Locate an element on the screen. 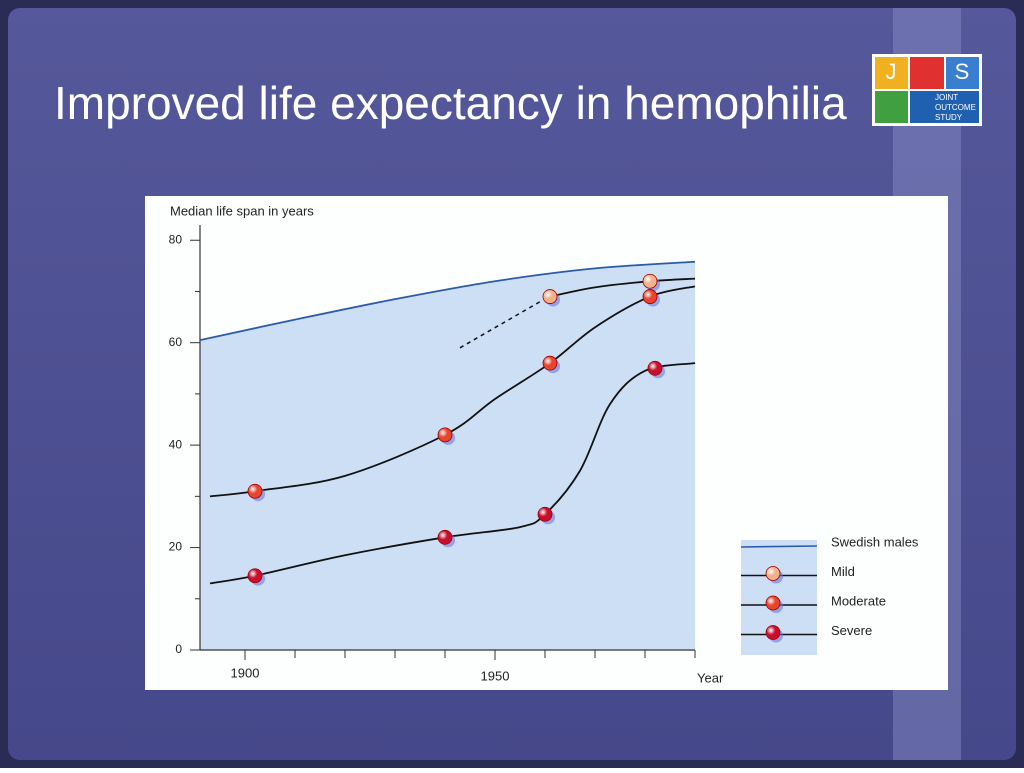 Image resolution: width=1024 pixels, height=773 pixels. logo-letter: S is located at coordinates (962, 71).